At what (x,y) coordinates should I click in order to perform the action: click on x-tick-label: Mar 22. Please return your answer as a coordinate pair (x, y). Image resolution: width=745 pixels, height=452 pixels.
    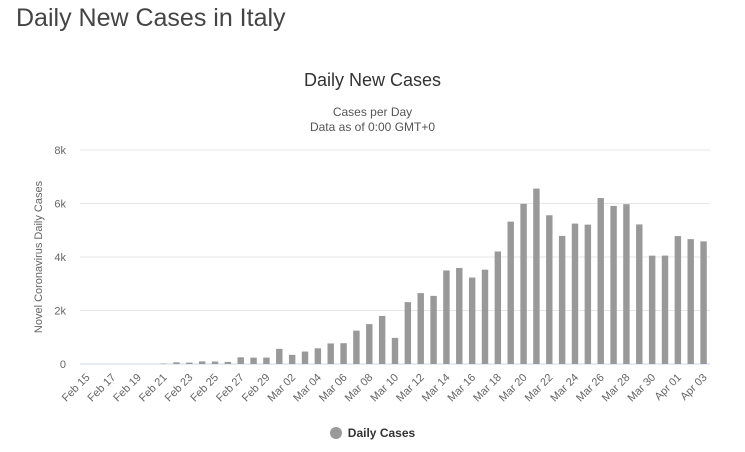
    Looking at the image, I should click on (539, 388).